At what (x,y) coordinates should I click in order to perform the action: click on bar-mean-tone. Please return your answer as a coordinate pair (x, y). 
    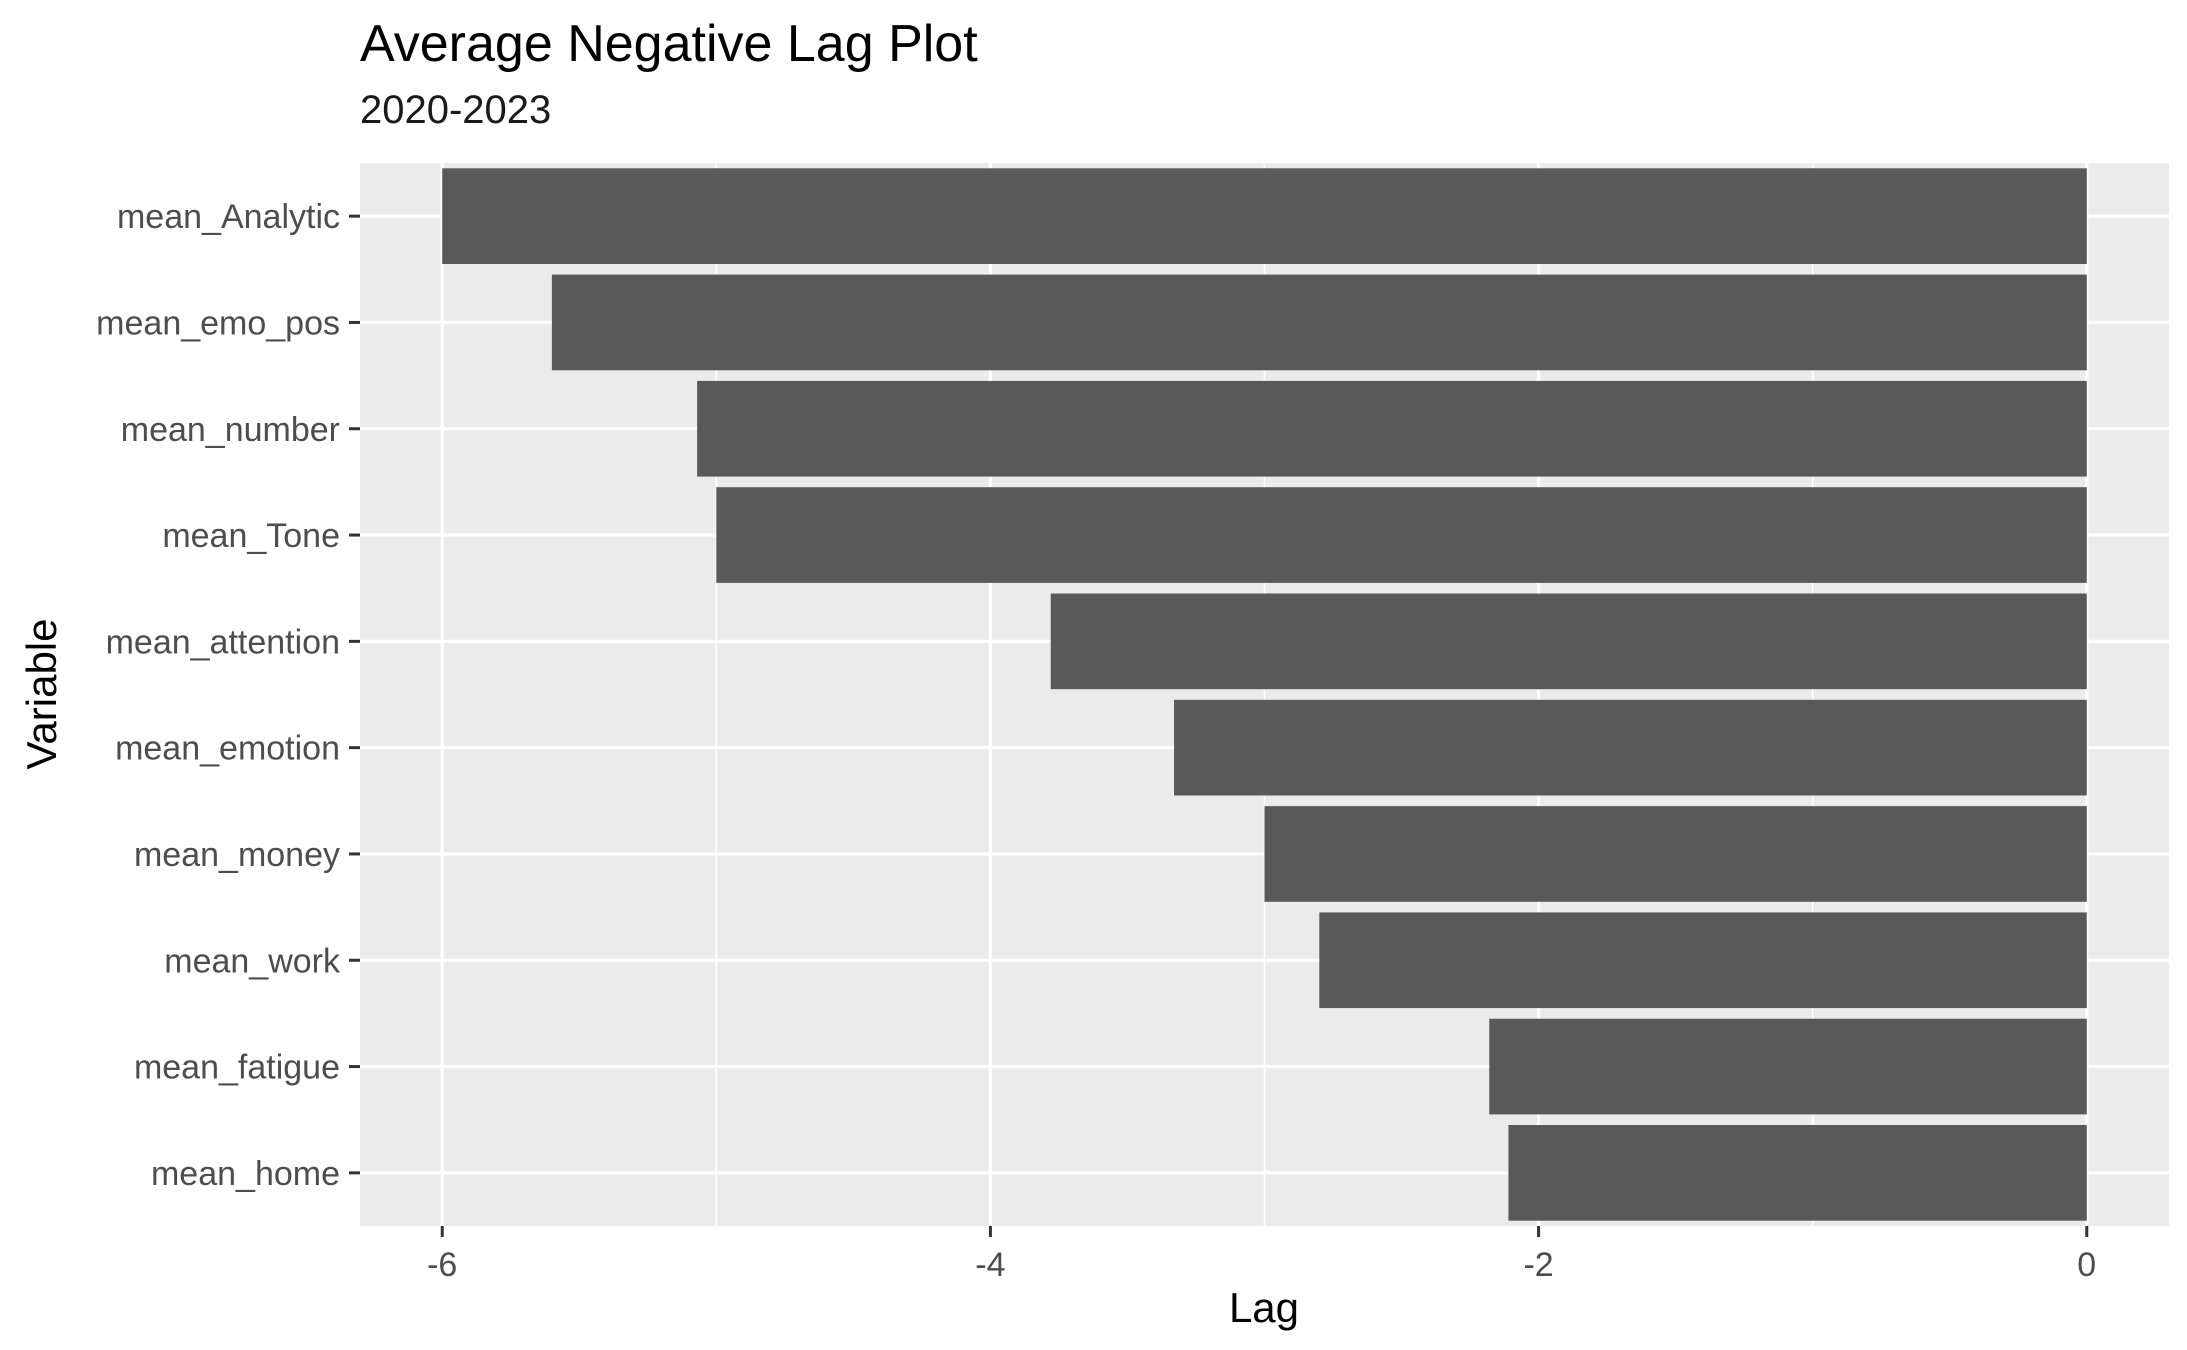
    Looking at the image, I should click on (1401, 535).